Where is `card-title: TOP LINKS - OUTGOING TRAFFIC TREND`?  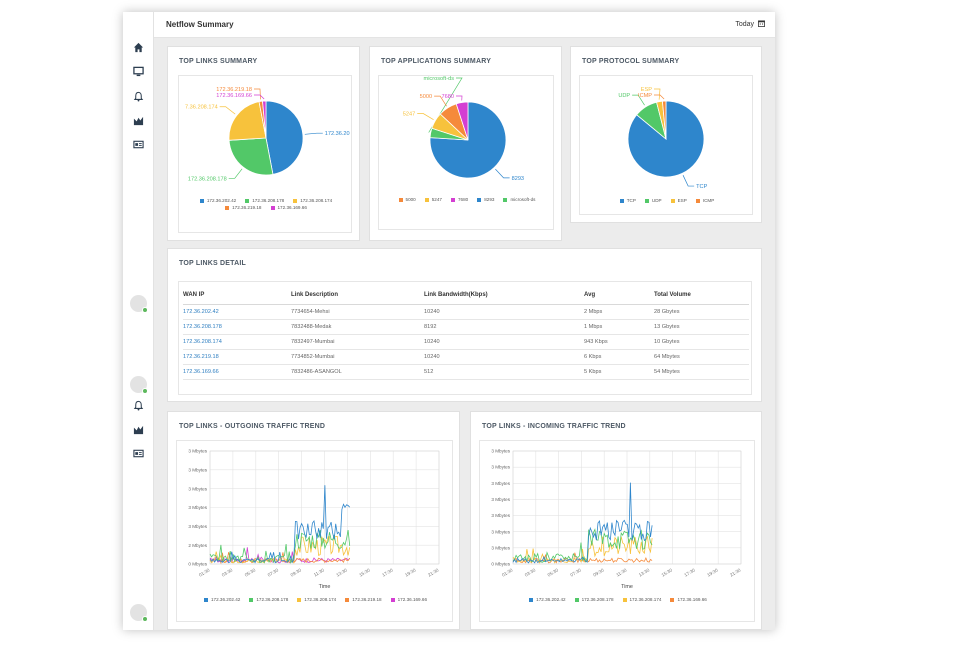 card-title: TOP LINKS - OUTGOING TRAFFIC TREND is located at coordinates (252, 426).